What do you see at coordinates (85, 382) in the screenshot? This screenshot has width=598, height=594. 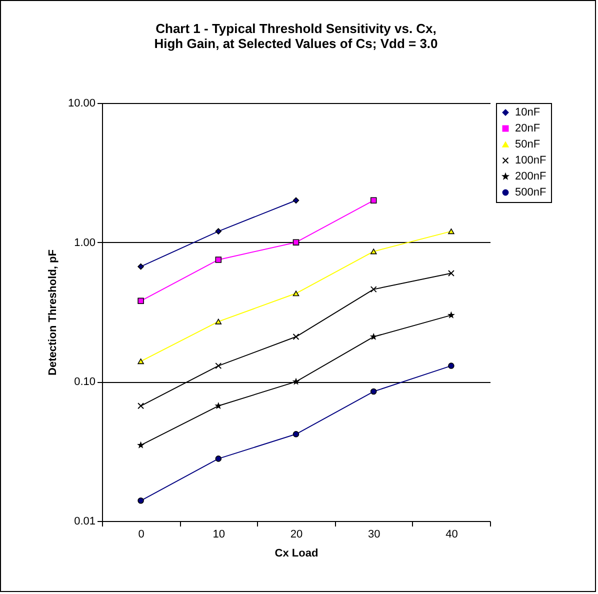 I see `y-tick-label: 0.10` at bounding box center [85, 382].